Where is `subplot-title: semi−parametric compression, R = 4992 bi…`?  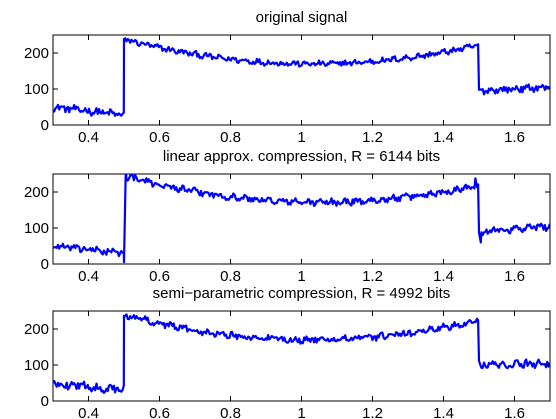
subplot-title: semi−parametric compression, R = 4992 bi… is located at coordinates (302, 293).